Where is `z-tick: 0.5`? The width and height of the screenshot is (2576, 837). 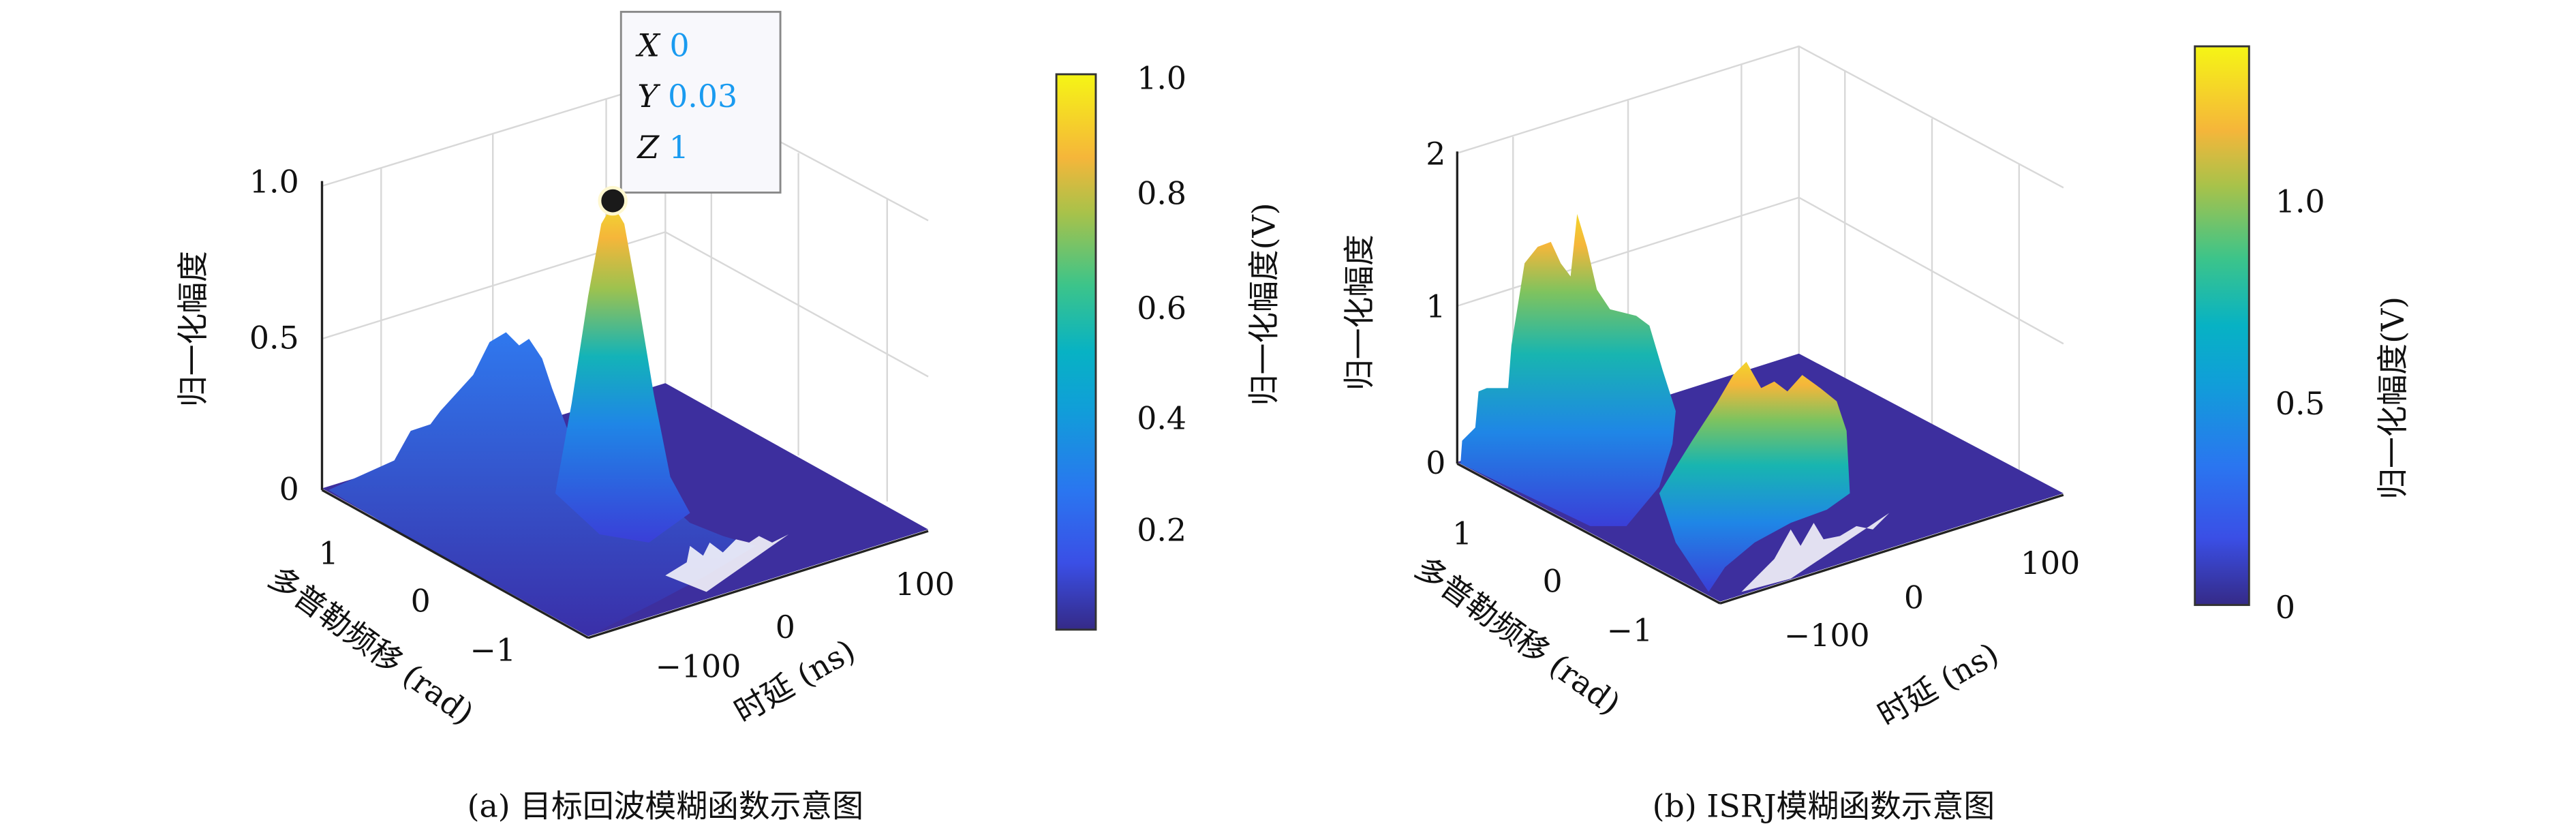 z-tick: 0.5 is located at coordinates (274, 338).